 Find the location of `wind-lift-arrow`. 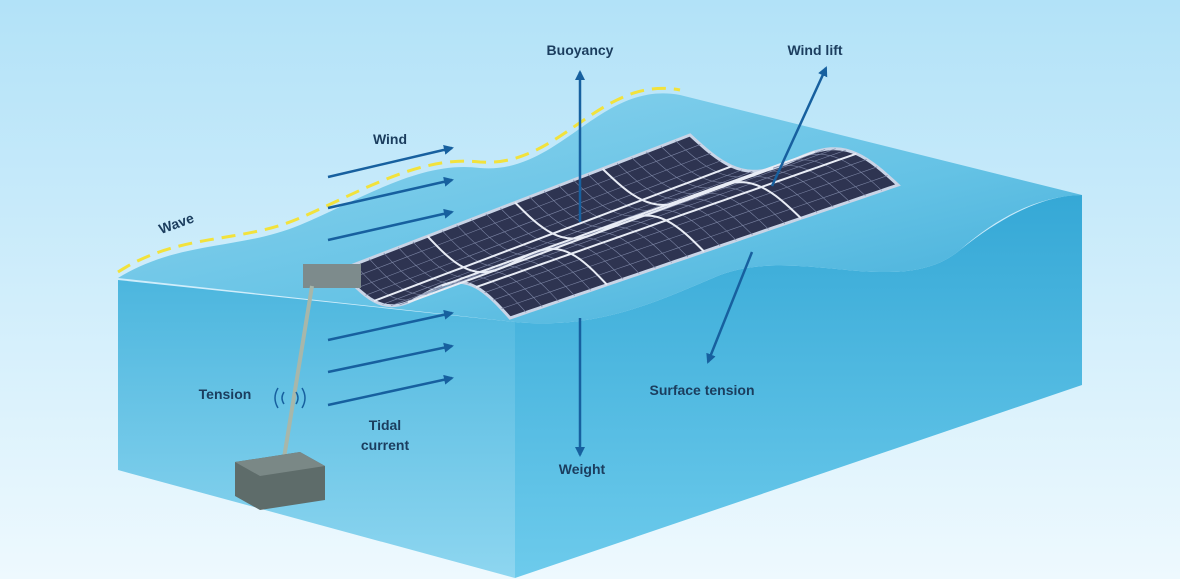

wind-lift-arrow is located at coordinates (799, 126).